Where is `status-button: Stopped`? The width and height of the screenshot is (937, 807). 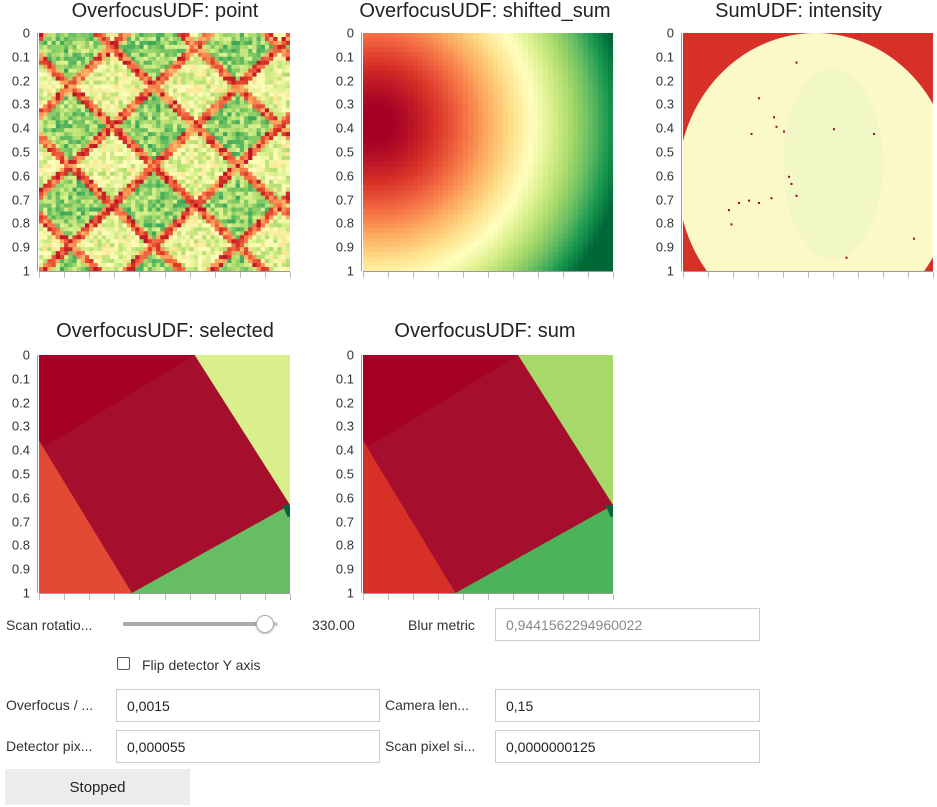
status-button: Stopped is located at coordinates (97, 787).